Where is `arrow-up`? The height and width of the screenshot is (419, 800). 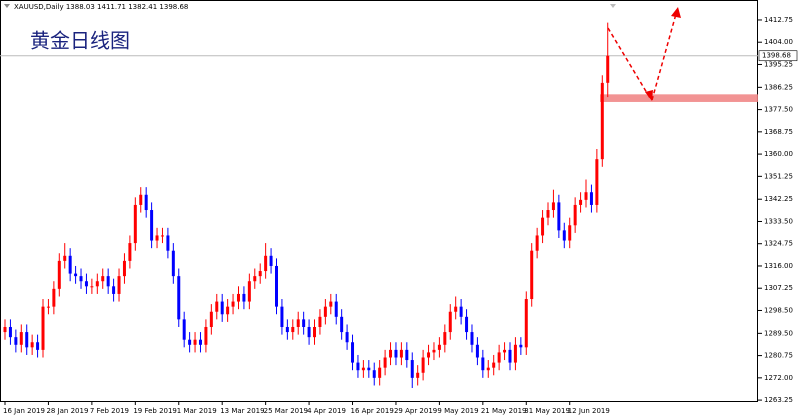
arrow-up is located at coordinates (664, 57).